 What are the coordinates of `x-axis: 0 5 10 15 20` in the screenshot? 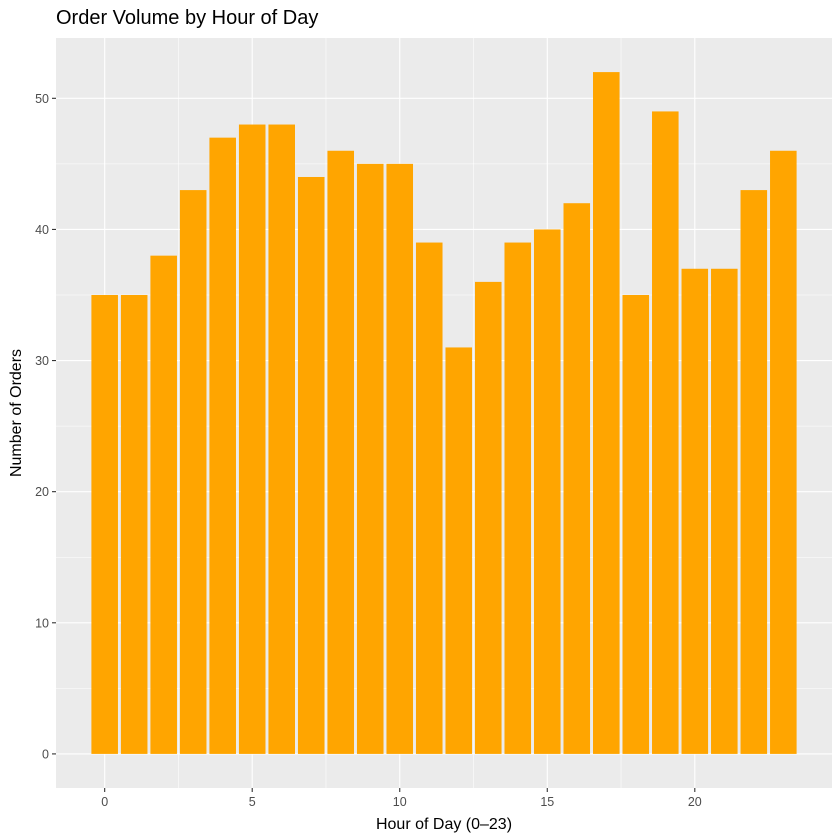 It's located at (401, 798).